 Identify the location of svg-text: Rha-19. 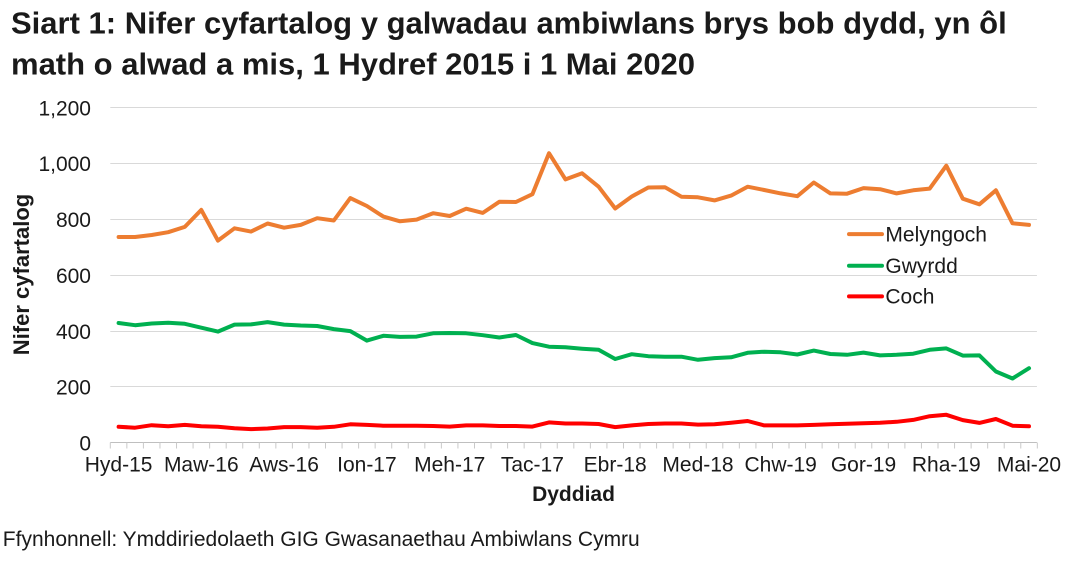
(946, 465).